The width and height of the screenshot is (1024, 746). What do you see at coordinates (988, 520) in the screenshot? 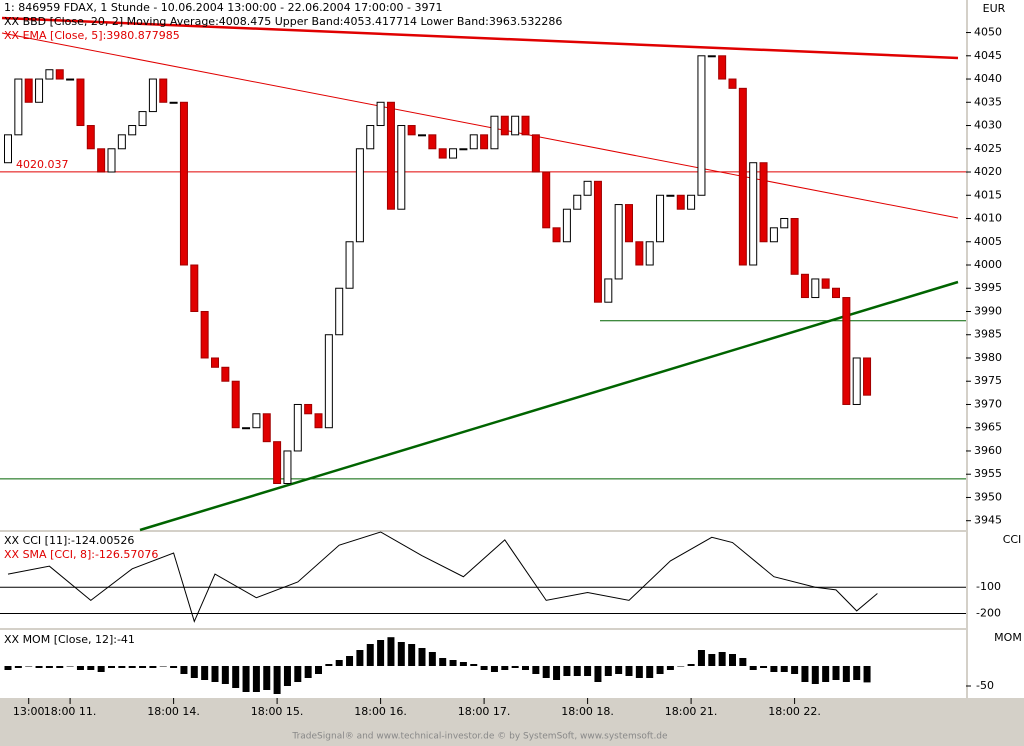
I see `y-tick-label: 3945` at bounding box center [988, 520].